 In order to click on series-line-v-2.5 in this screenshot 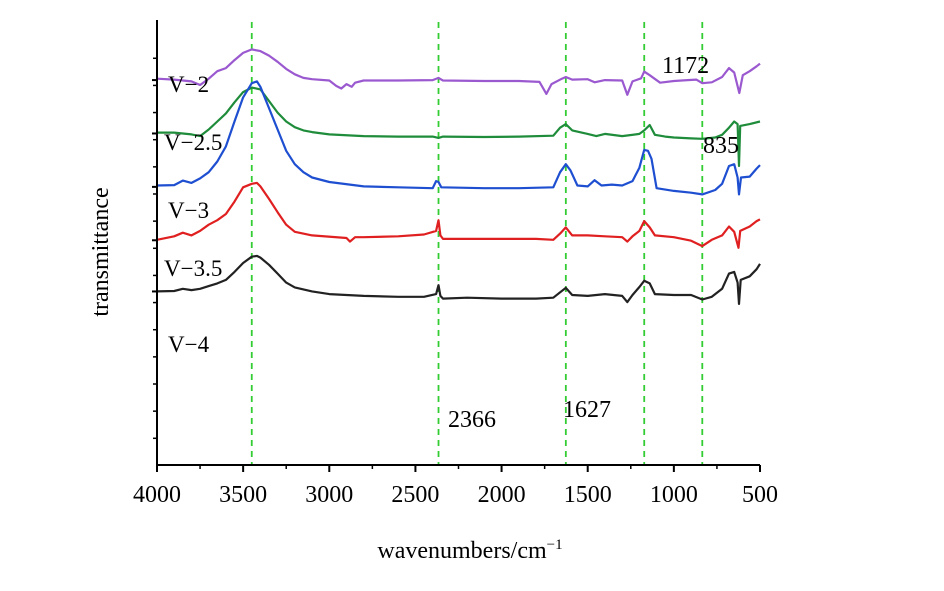, I will do `click(459, 127)`.